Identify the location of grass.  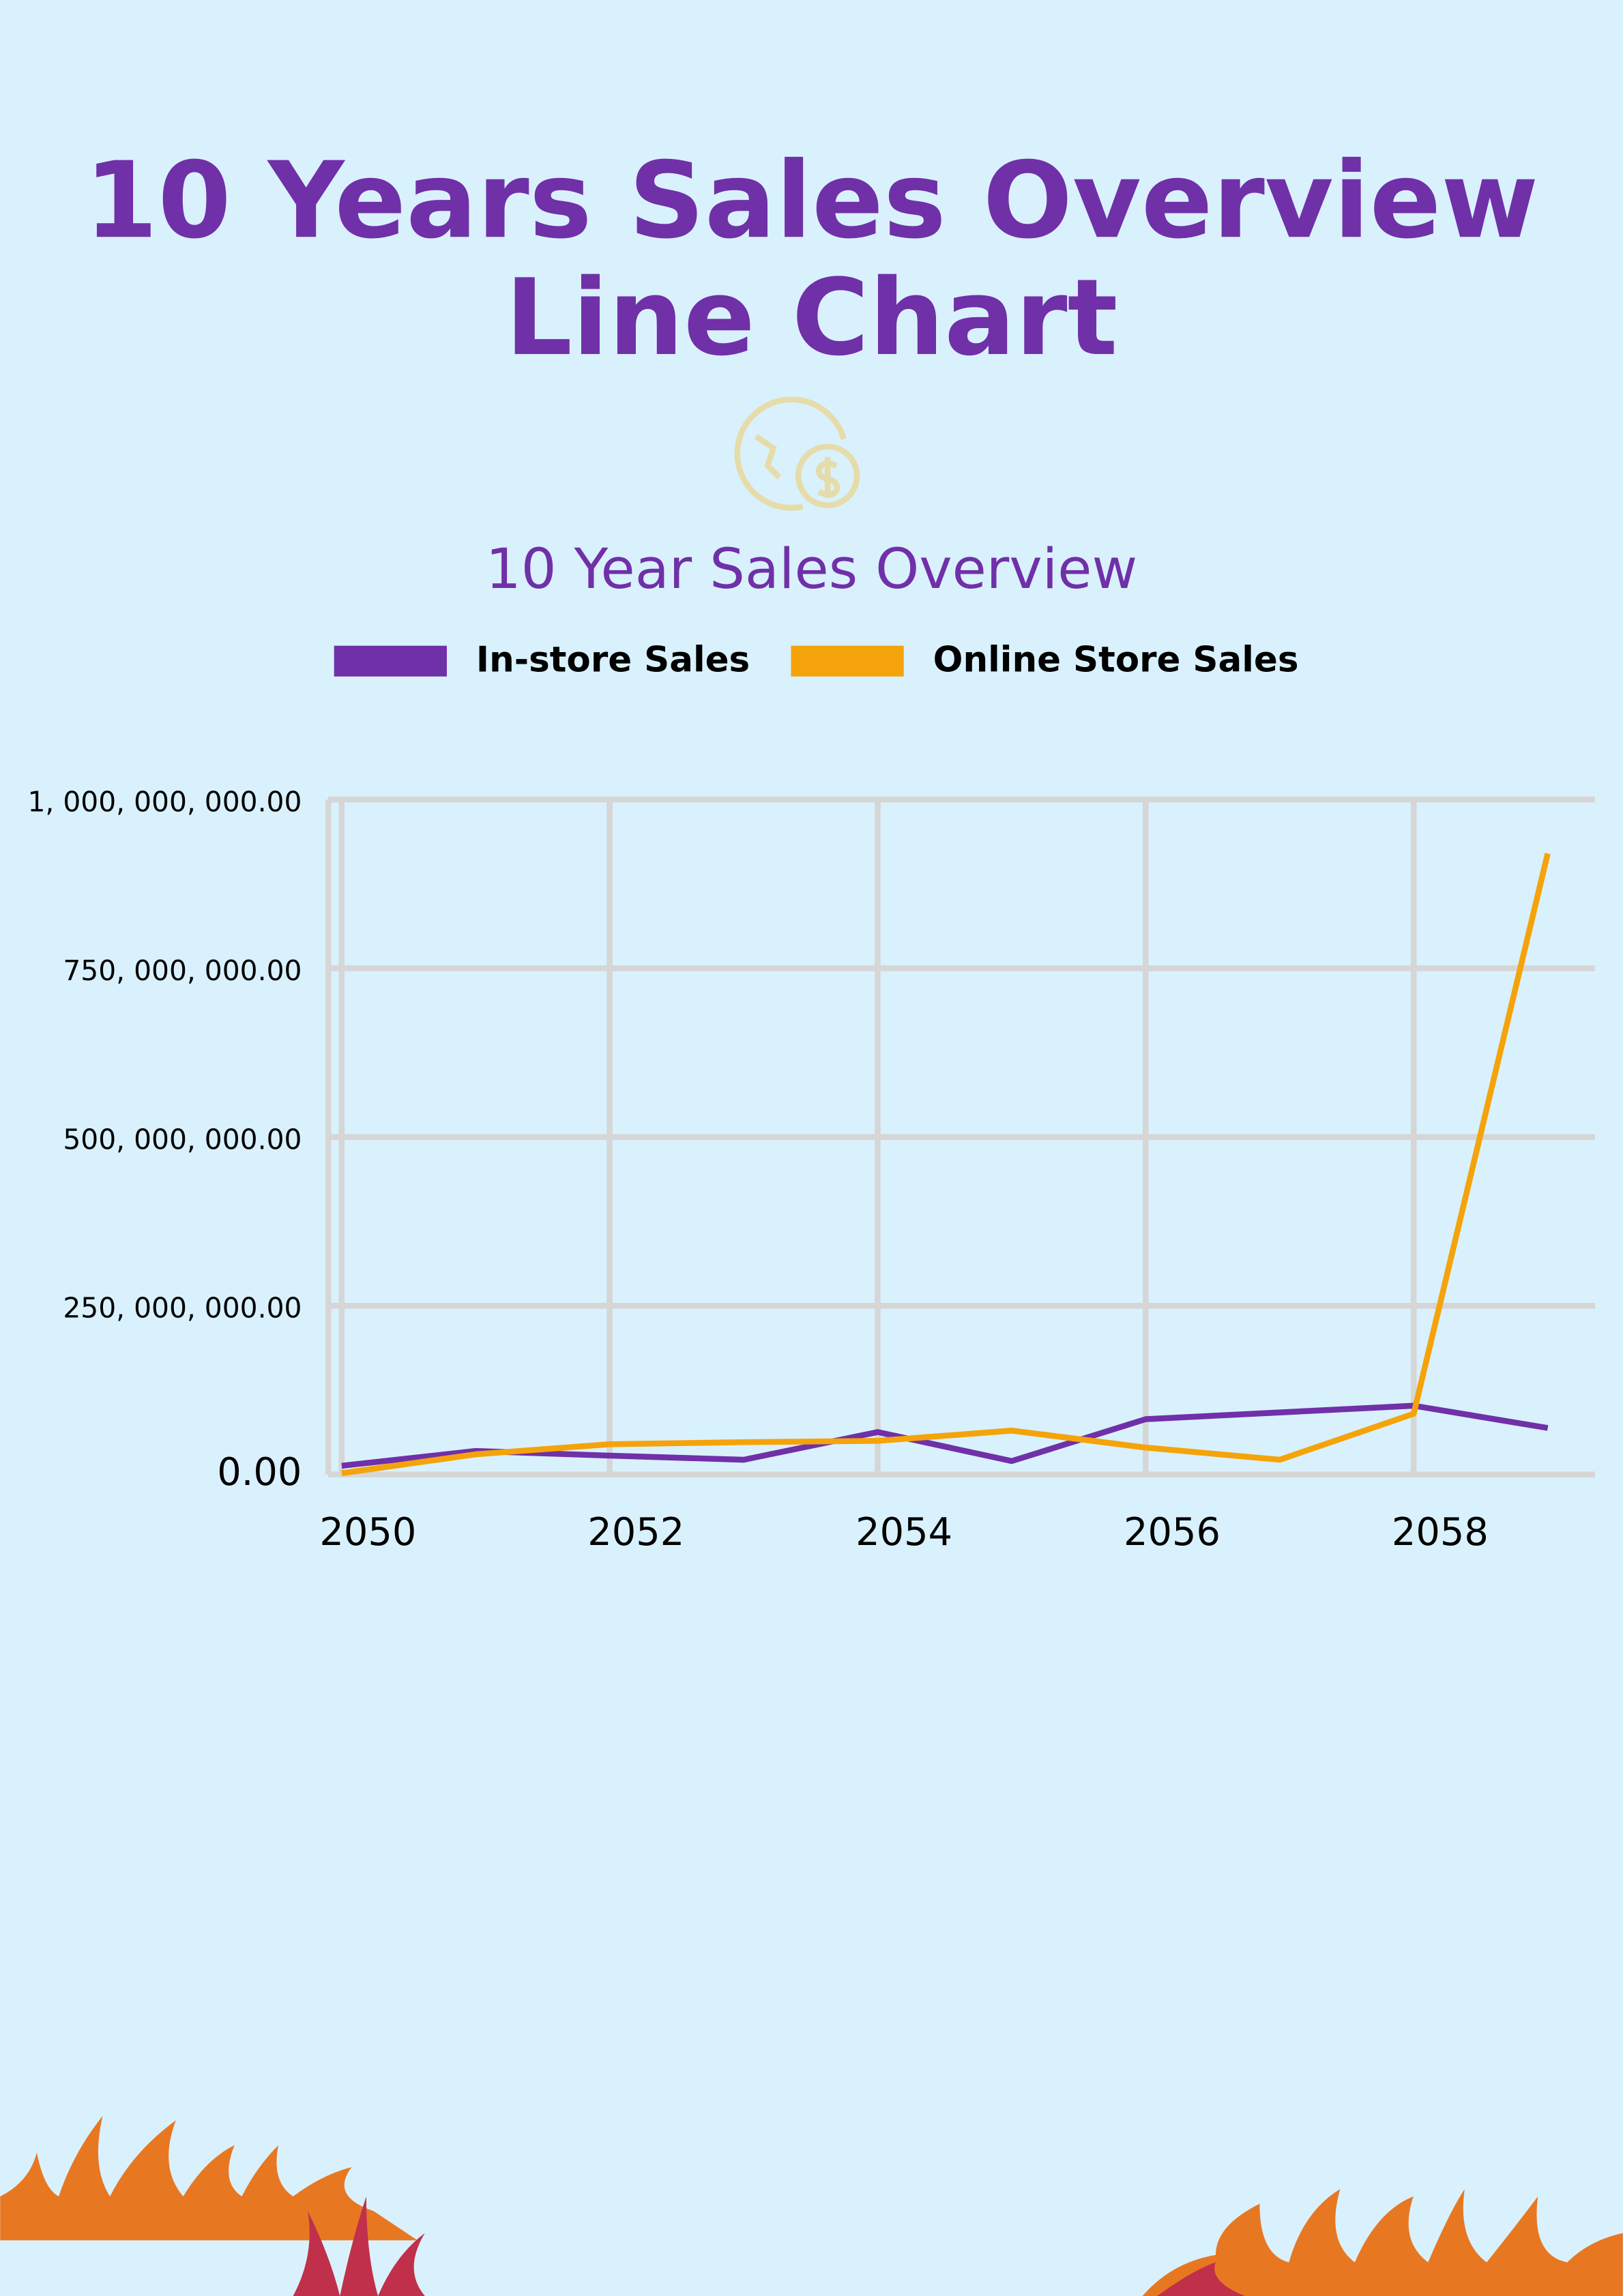
(811, 2205).